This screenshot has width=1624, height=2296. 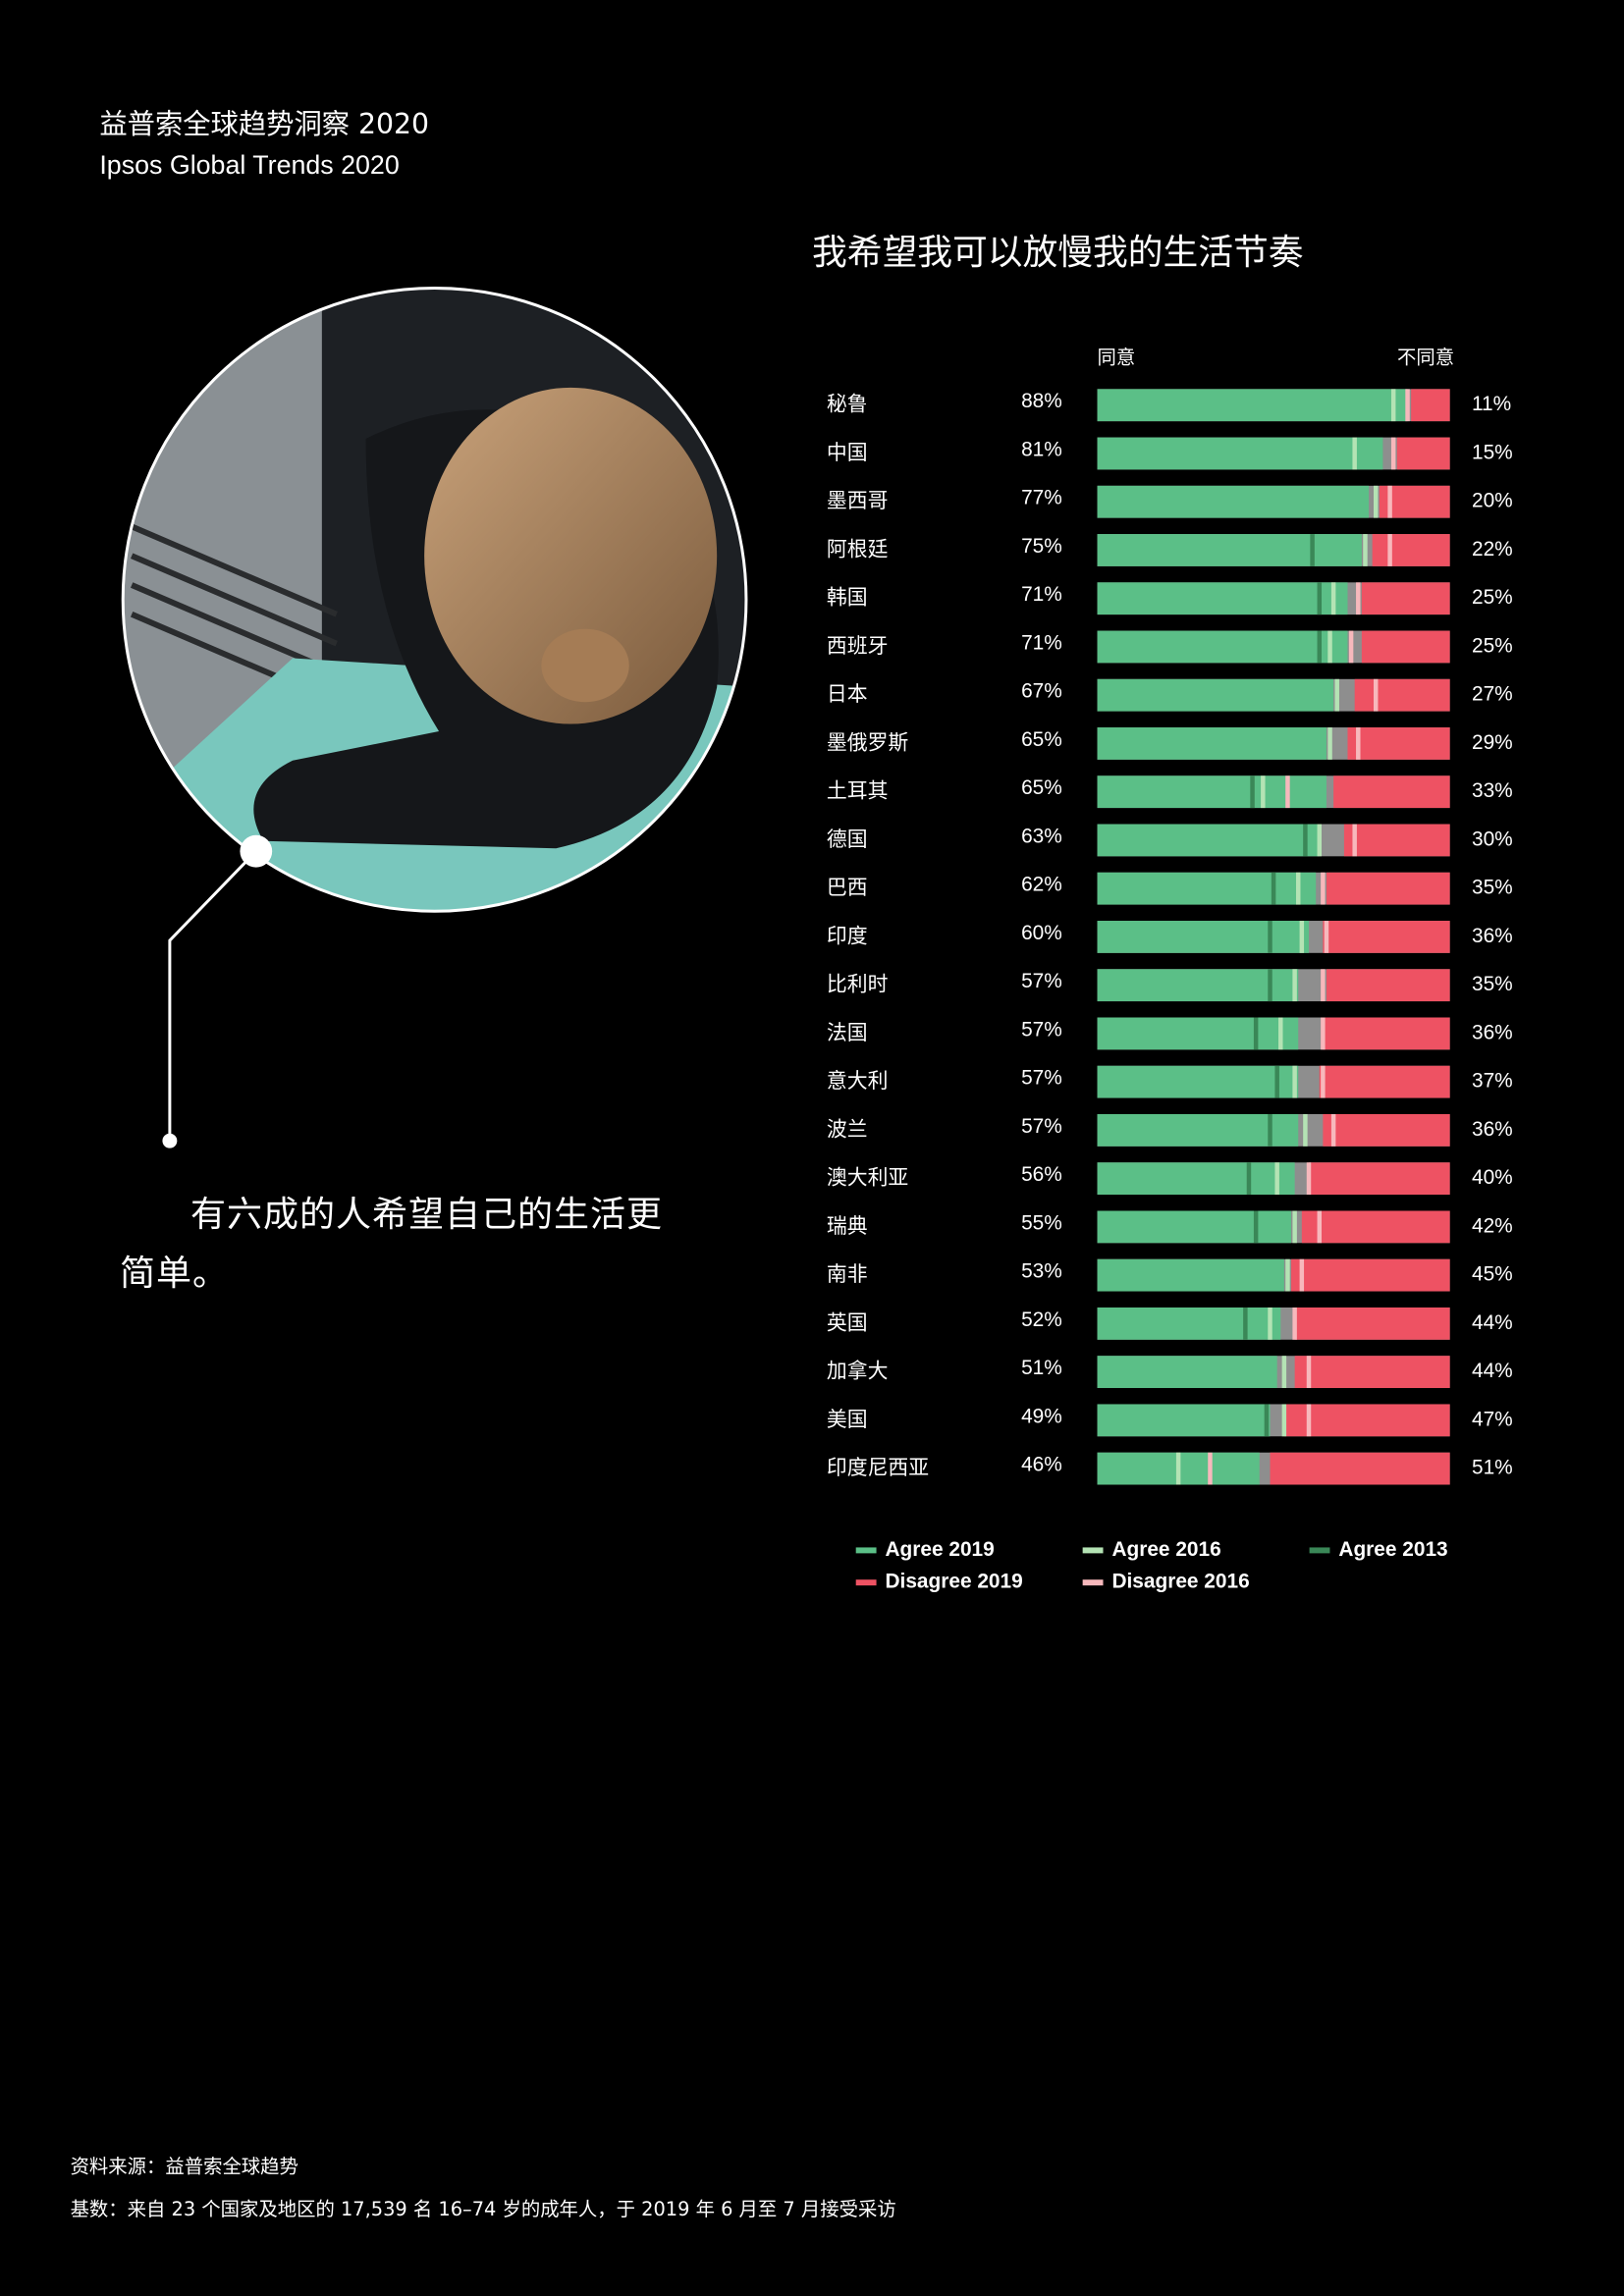 What do you see at coordinates (1425, 358) in the screenshot?
I see `disagree-header: 不同意` at bounding box center [1425, 358].